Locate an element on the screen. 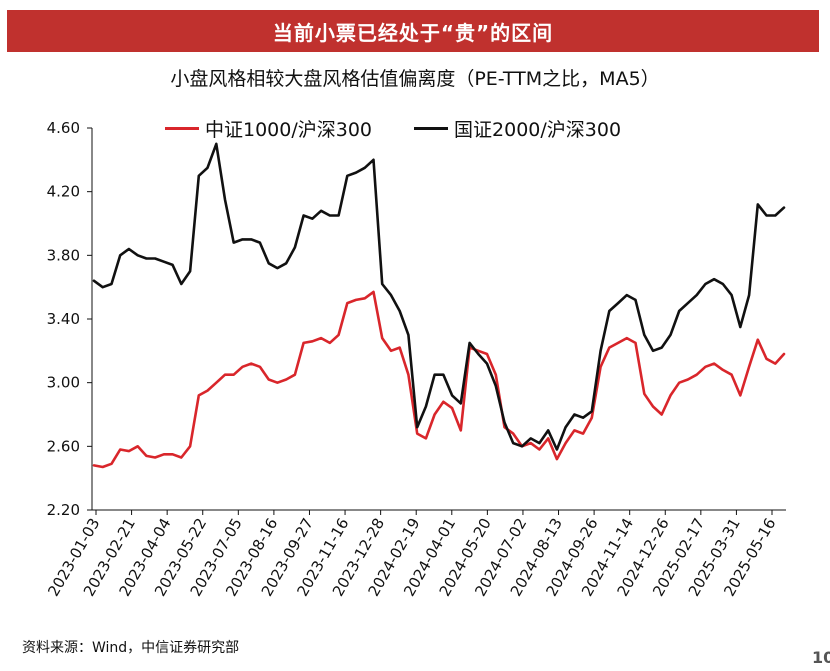 The height and width of the screenshot is (671, 830). source-note: 资料来源：Wind，中信证券研究部 is located at coordinates (131, 648).